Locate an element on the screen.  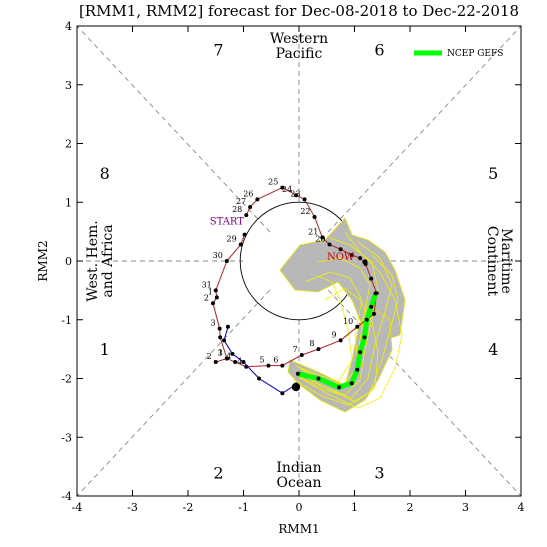
diagonal-line-ne is located at coordinates (424, 129).